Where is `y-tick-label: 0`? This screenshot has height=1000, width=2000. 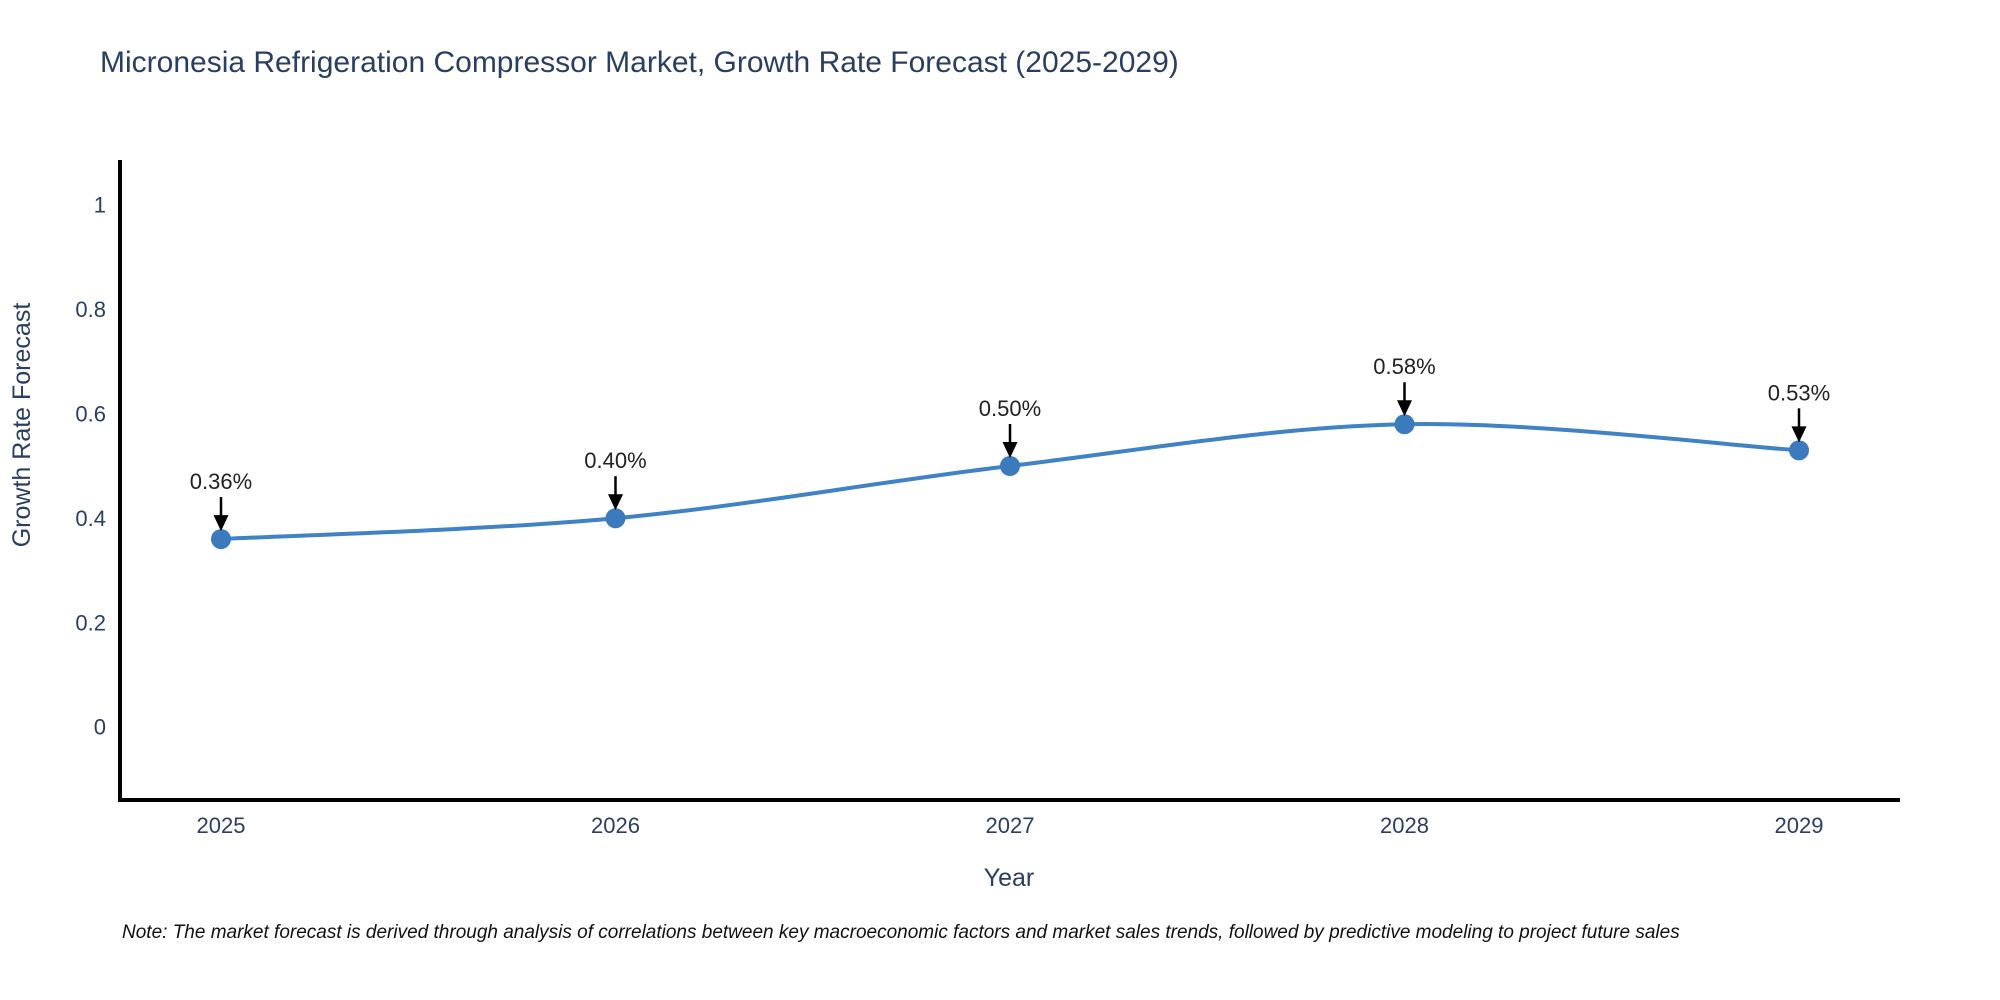
y-tick-label: 0 is located at coordinates (100, 727).